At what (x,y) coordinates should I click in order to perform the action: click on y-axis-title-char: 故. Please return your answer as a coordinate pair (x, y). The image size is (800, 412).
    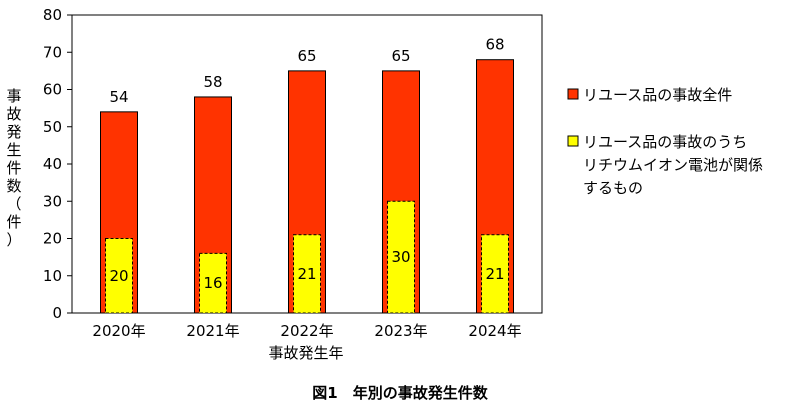
    Looking at the image, I should click on (13, 114).